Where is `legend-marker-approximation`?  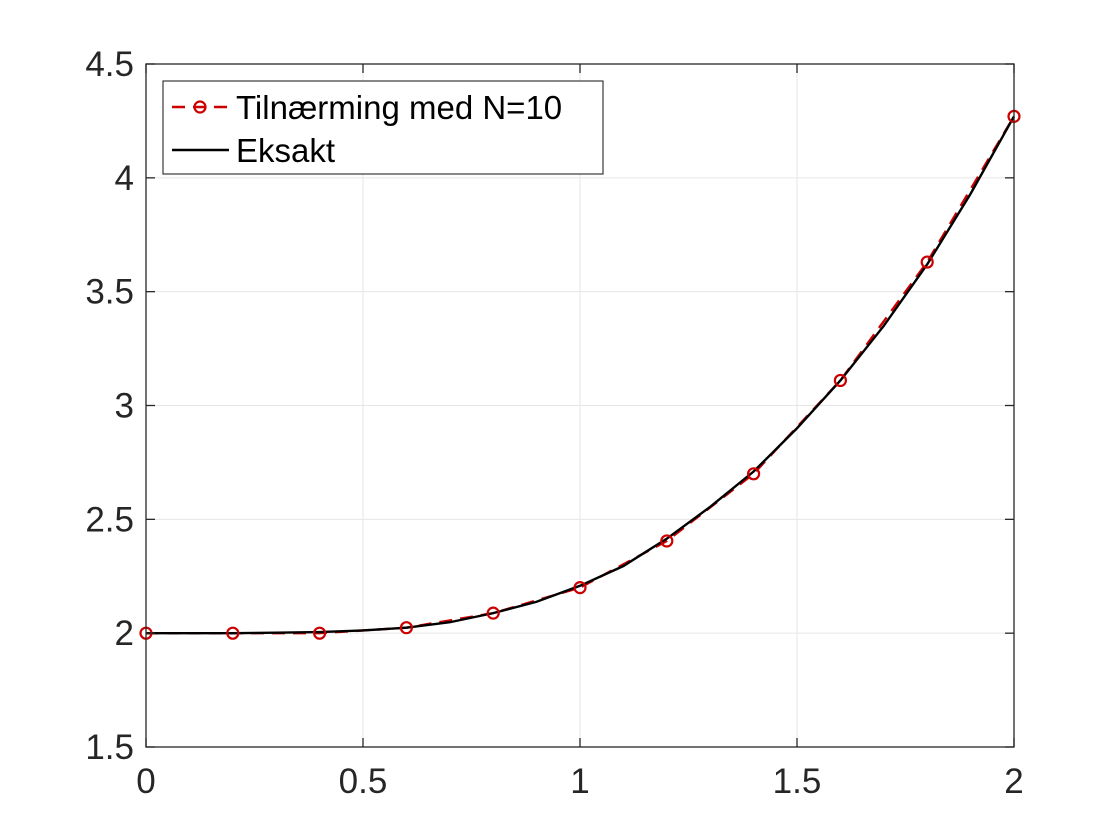 legend-marker-approximation is located at coordinates (200, 107).